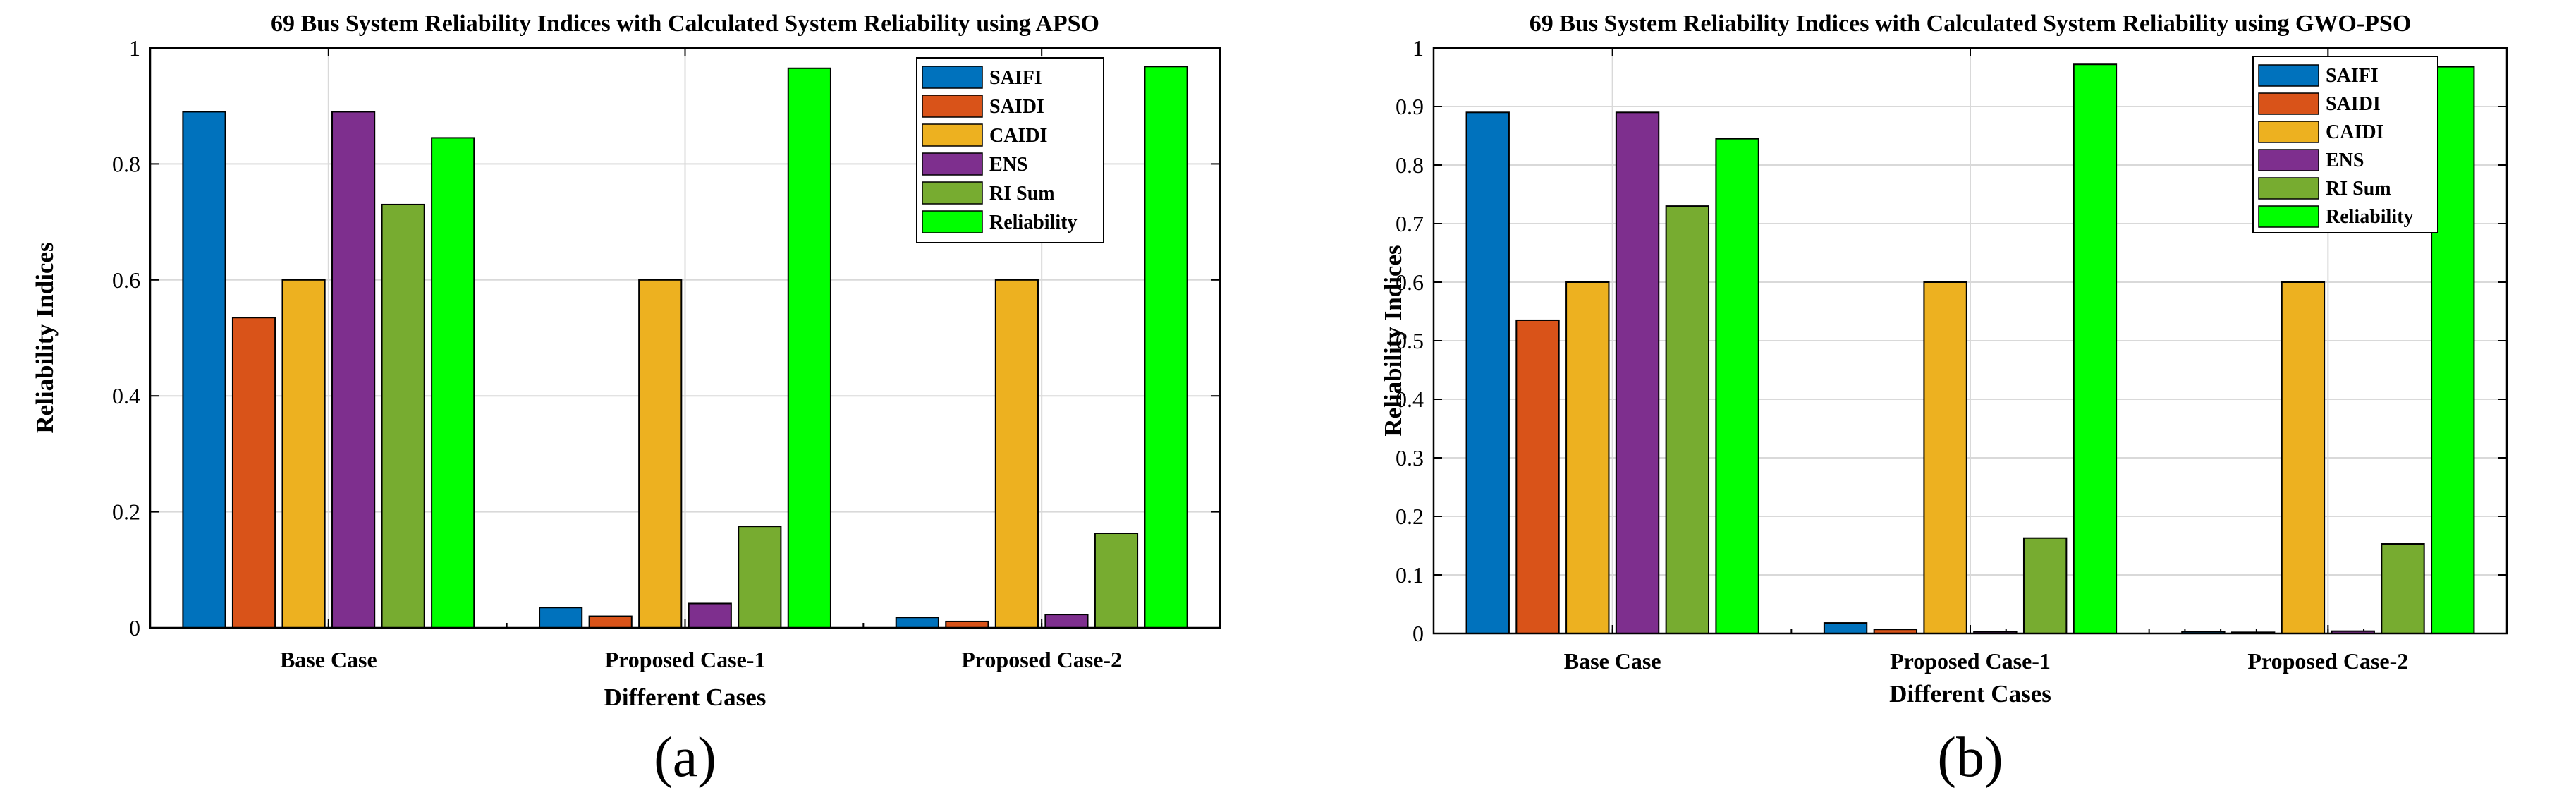  Describe the element at coordinates (1410, 223) in the screenshot. I see `y-tick-label: 0.7` at that location.